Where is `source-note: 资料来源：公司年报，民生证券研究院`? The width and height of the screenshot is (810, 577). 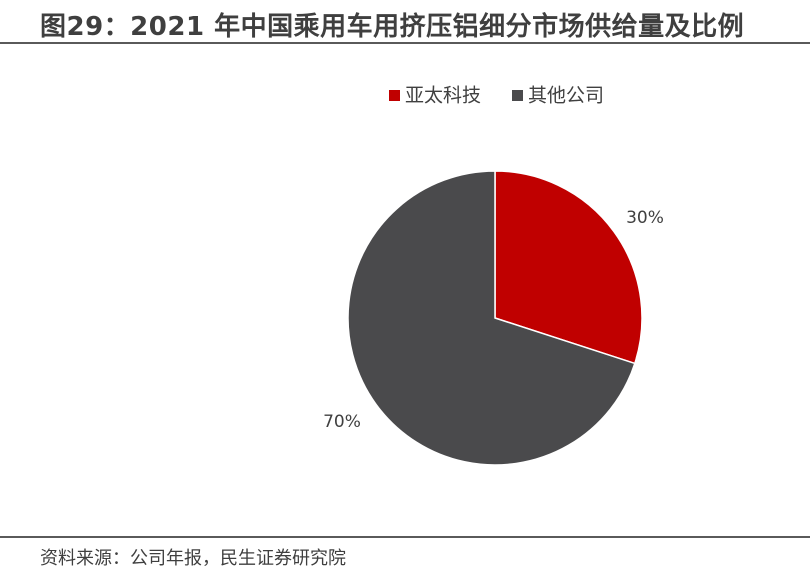
source-note: 资料来源：公司年报，民生证券研究院 is located at coordinates (193, 558).